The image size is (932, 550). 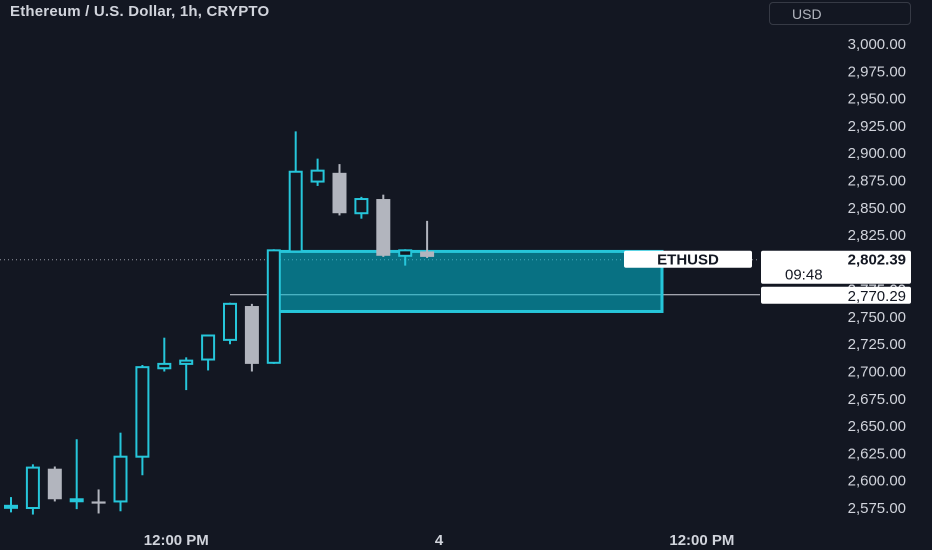 What do you see at coordinates (877, 344) in the screenshot?
I see `price-tick-label: 2,725.00` at bounding box center [877, 344].